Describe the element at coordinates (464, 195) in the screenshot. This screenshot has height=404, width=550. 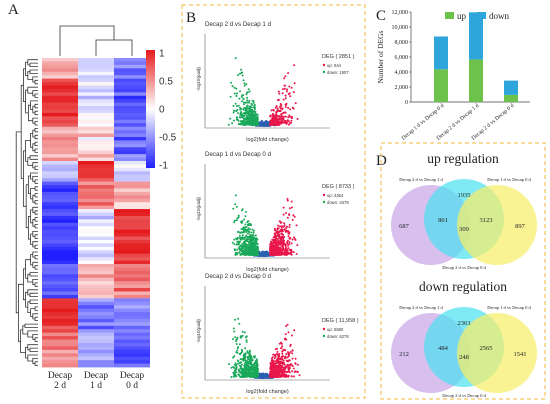
I see `venn-count-top-only: 1935` at that location.